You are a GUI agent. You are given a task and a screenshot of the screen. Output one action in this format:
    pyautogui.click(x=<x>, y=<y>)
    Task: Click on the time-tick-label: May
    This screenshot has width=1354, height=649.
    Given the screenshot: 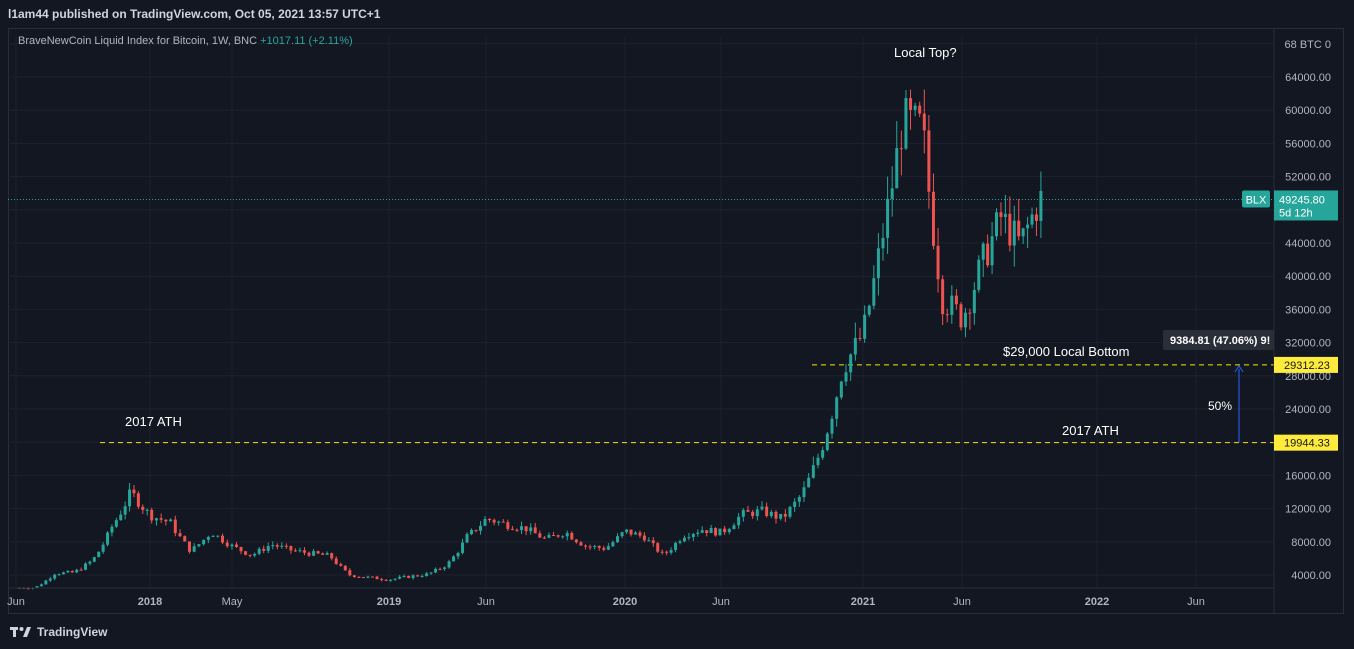 What is the action you would take?
    pyautogui.click(x=232, y=602)
    